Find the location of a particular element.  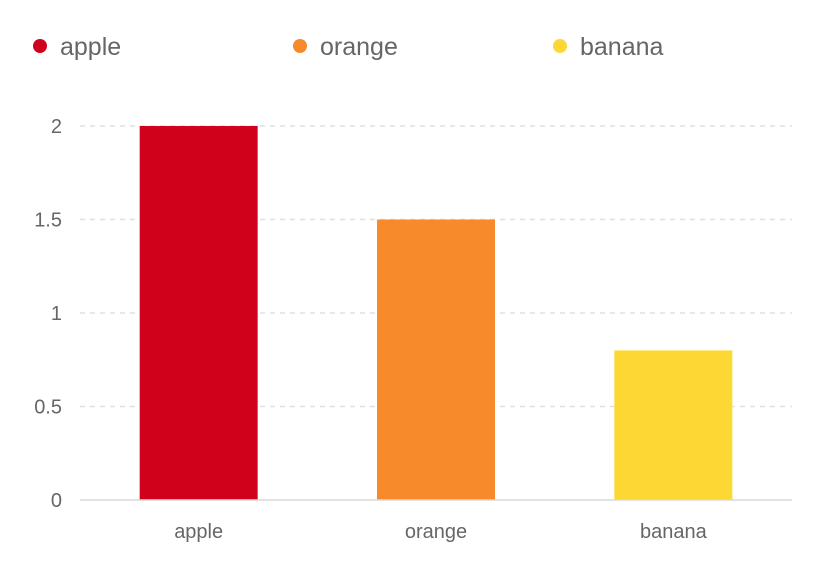

legend-label-banana: banana is located at coordinates (622, 47).